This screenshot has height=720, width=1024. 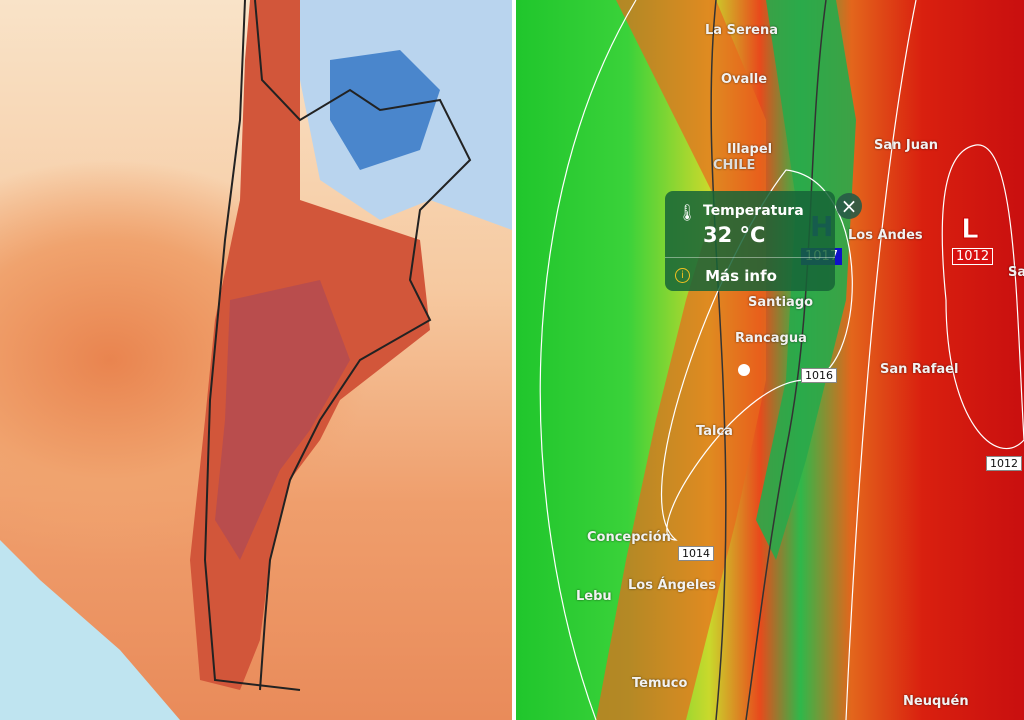 I want to click on city-label: Ovalle, so click(x=744, y=79).